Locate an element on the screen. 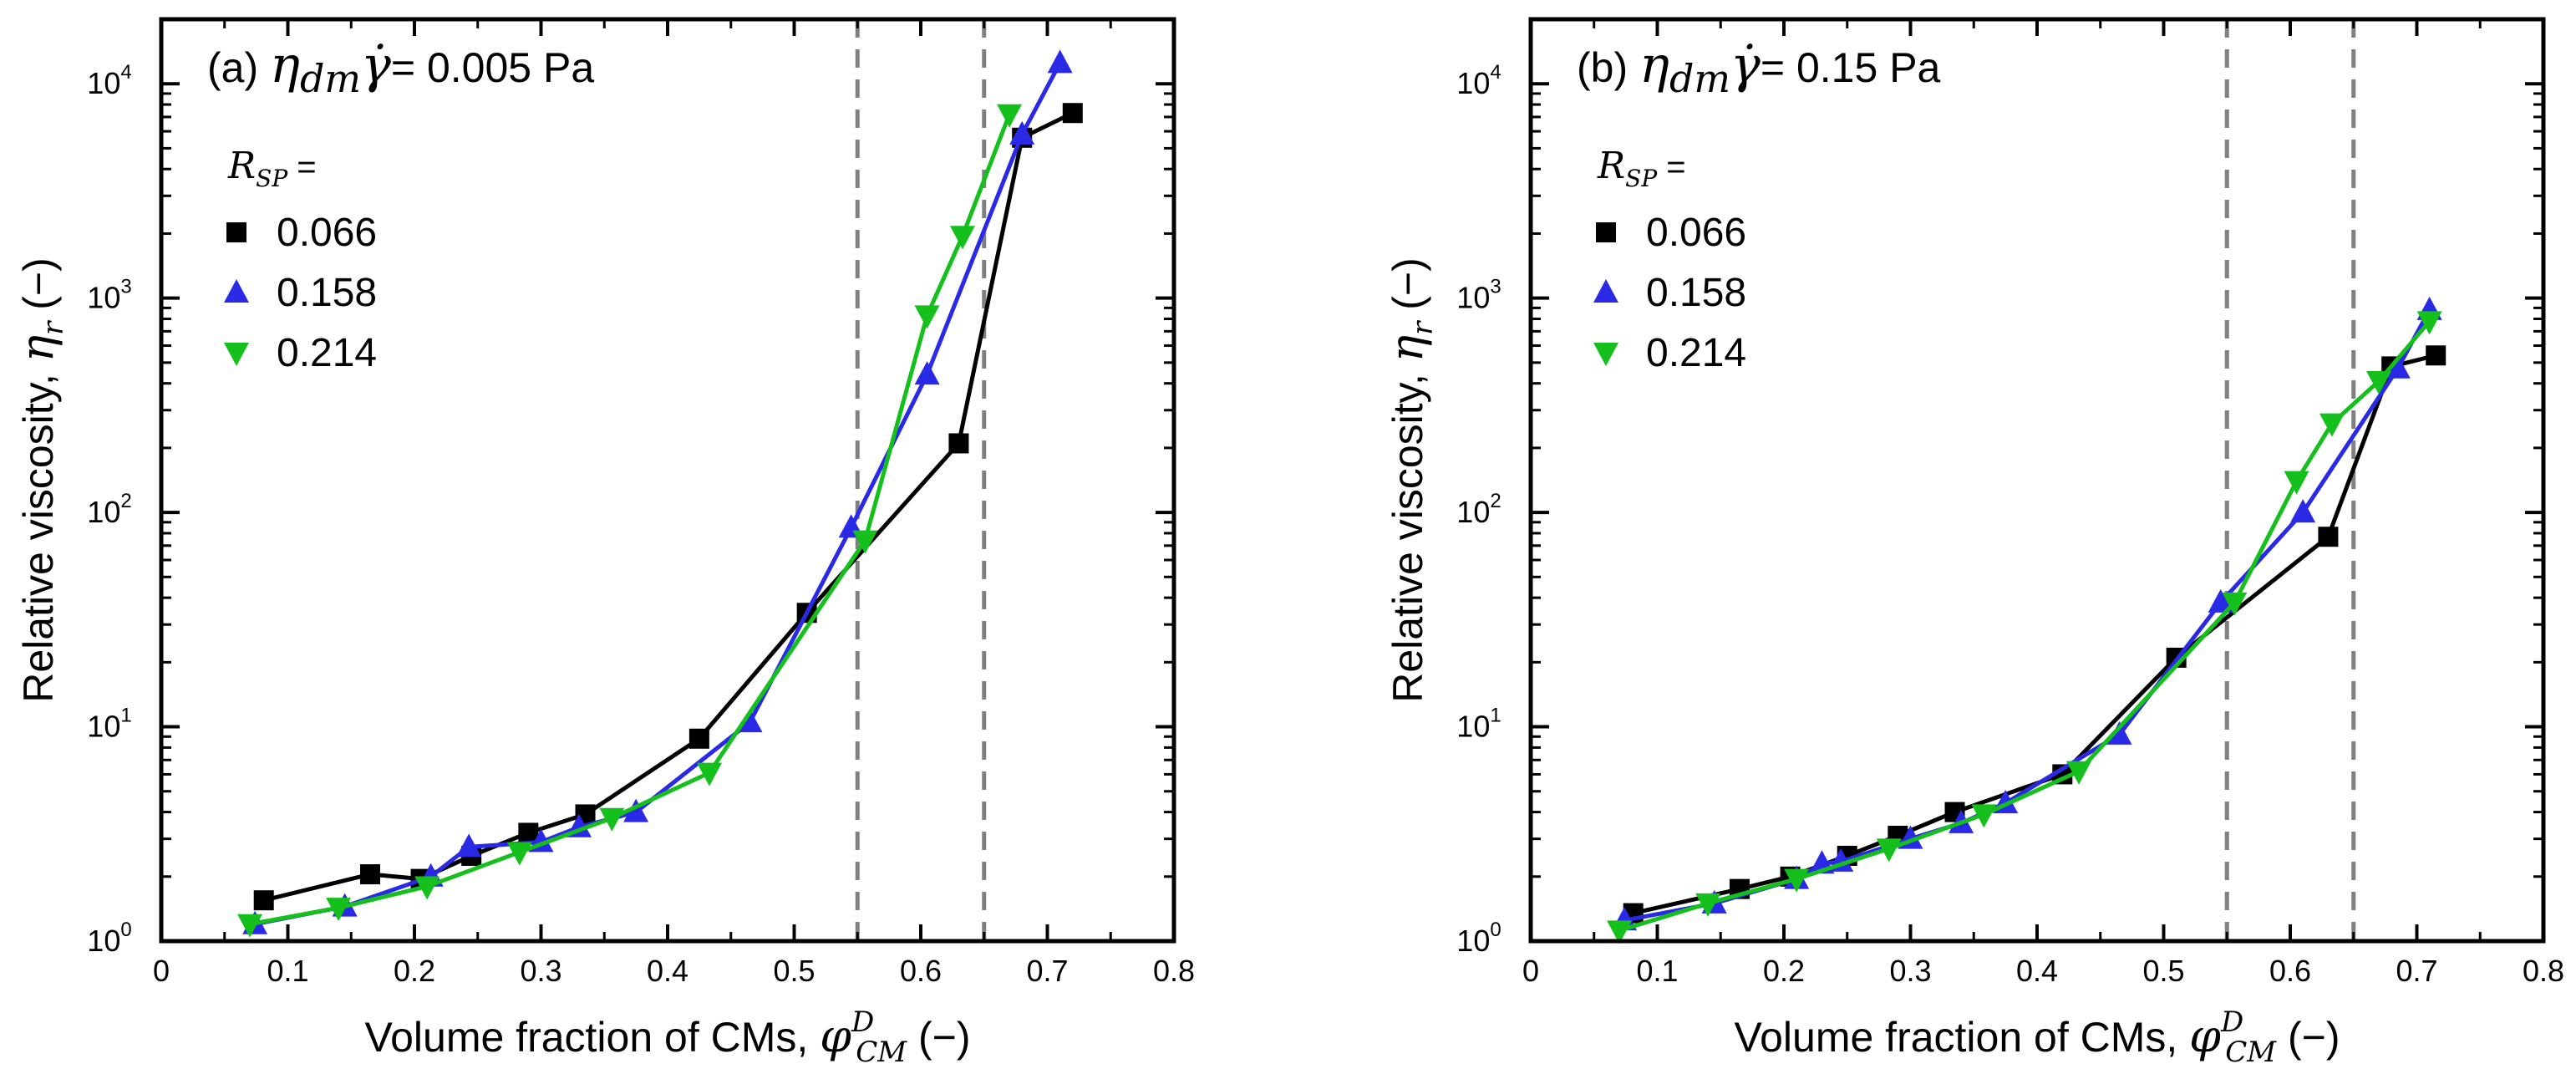  panel-title: (a) ηdmγ̇= 0.005 Pa is located at coordinates (400, 68).